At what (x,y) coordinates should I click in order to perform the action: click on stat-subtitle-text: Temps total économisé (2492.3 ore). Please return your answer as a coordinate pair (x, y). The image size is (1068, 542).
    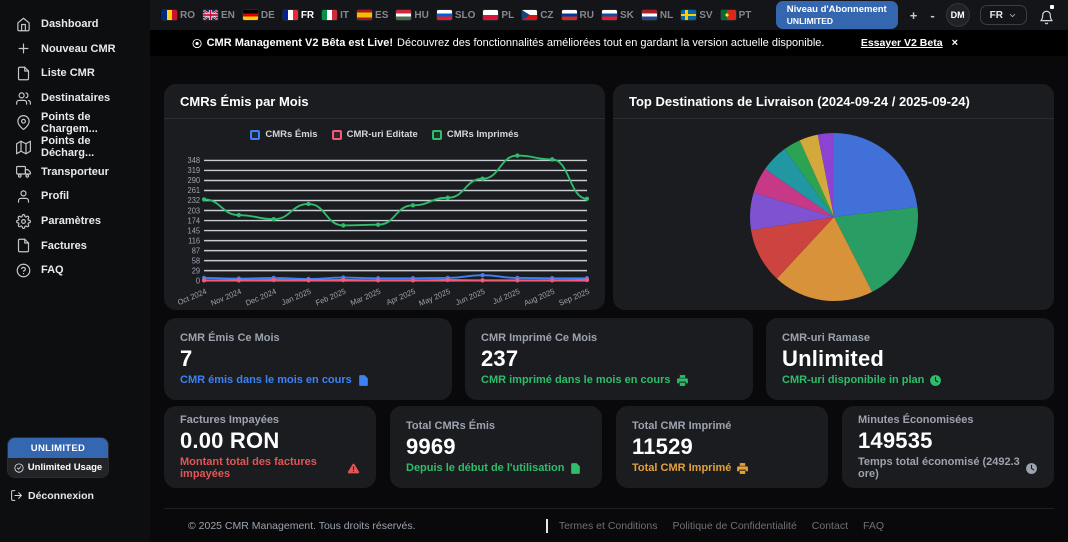
    Looking at the image, I should click on (939, 468).